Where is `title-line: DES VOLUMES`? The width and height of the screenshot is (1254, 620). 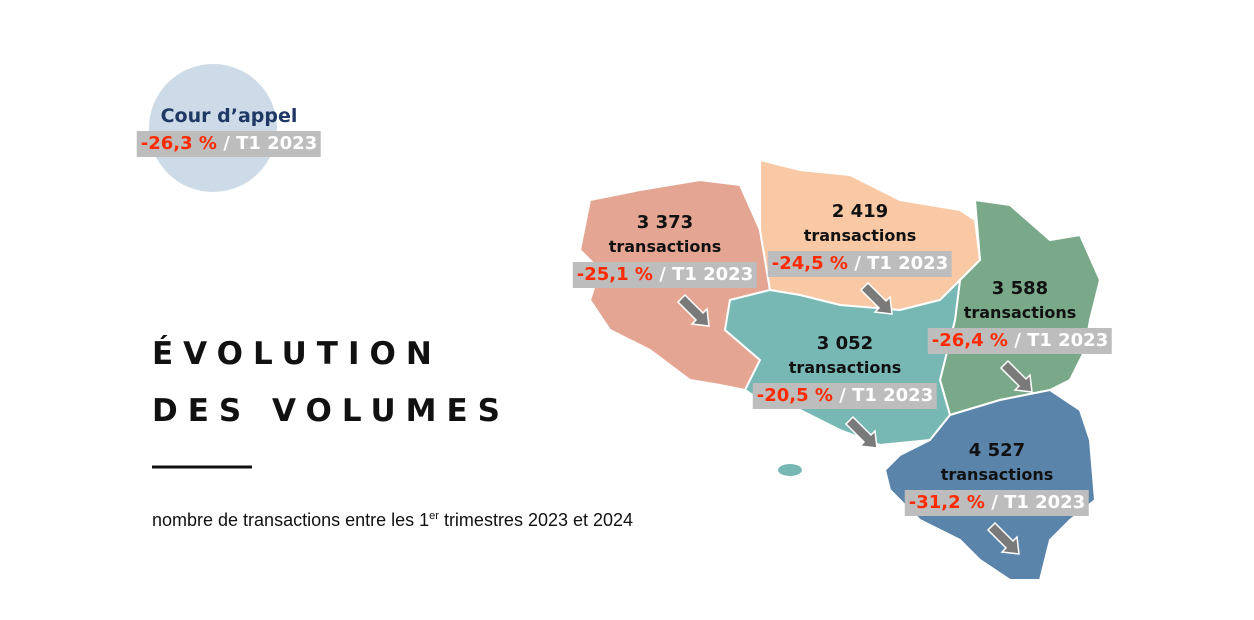
title-line: DES VOLUMES is located at coordinates (331, 411).